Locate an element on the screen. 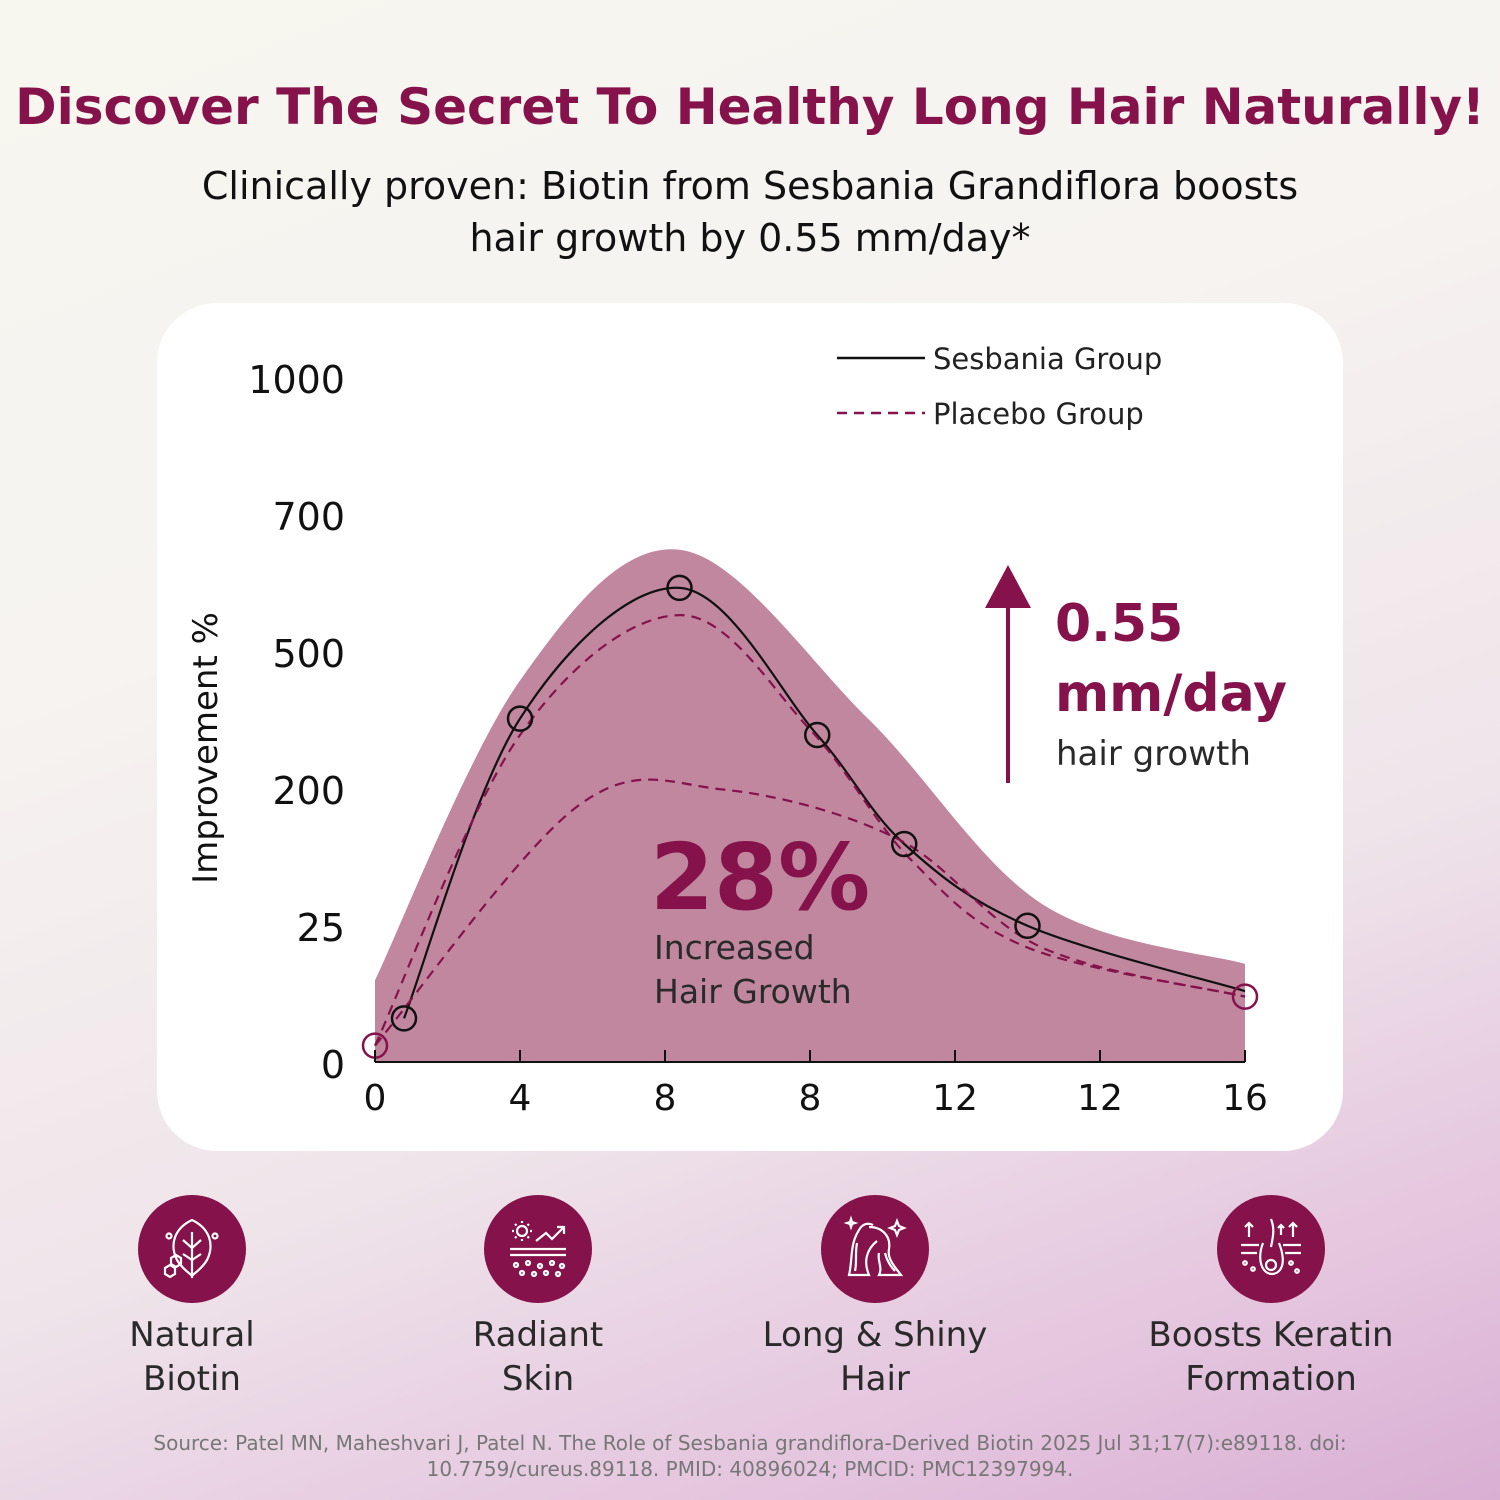 The image size is (1500, 1500). y-axis-label: Improvement % is located at coordinates (206, 748).